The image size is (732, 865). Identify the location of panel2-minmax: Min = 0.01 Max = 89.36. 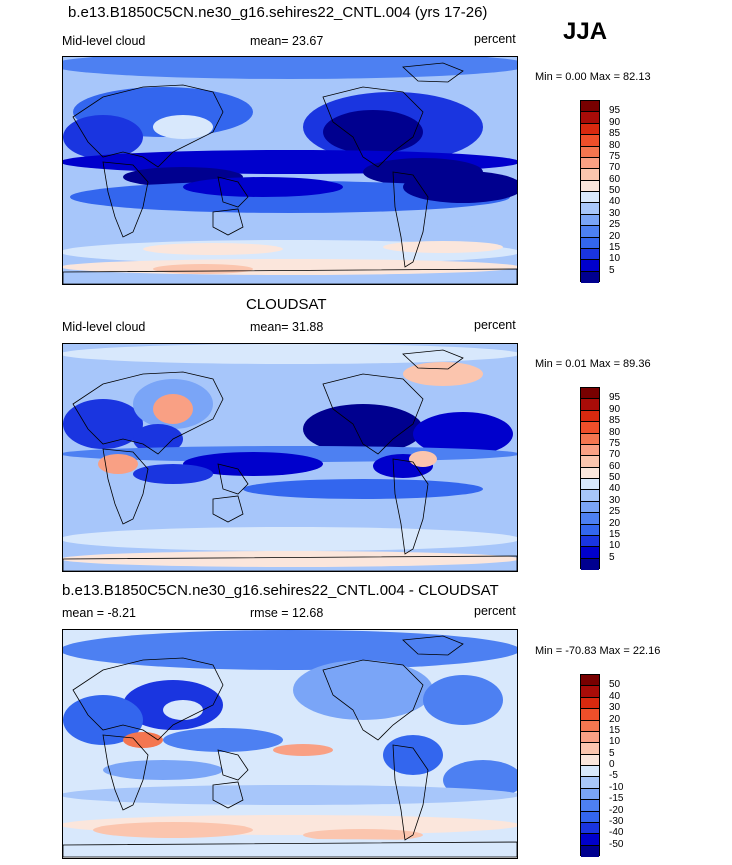
(593, 364).